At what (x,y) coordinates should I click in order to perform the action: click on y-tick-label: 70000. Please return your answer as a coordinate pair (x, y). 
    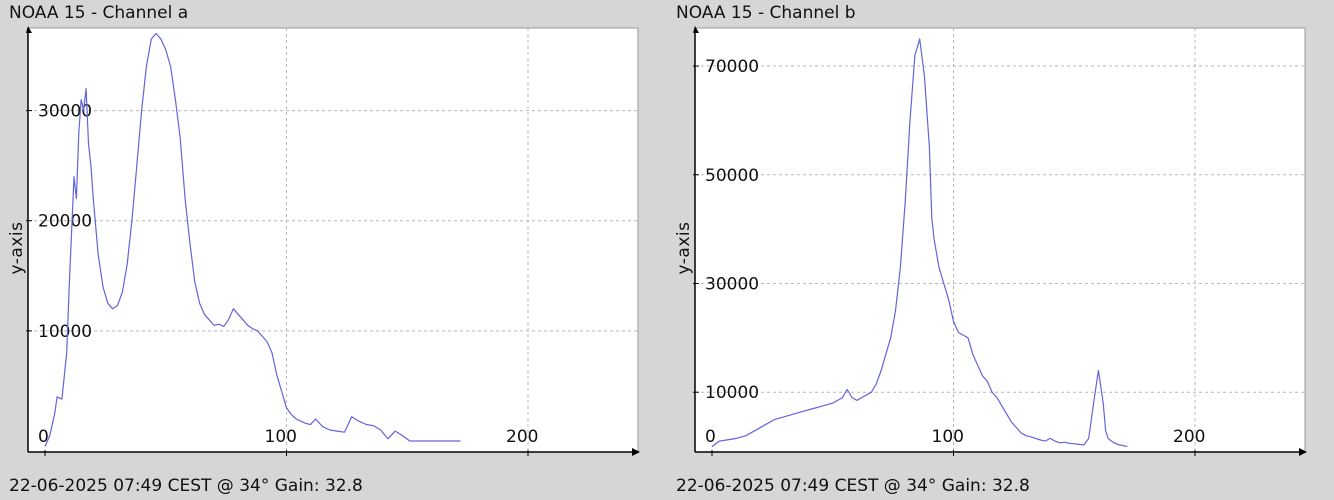
    Looking at the image, I should click on (732, 67).